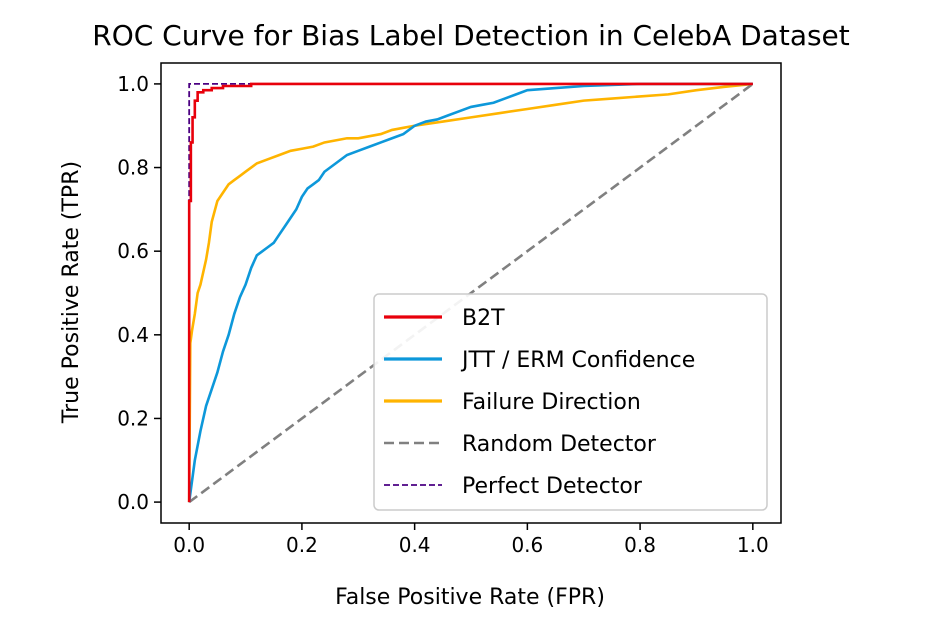  I want to click on legend-label: Random Detector, so click(559, 444).